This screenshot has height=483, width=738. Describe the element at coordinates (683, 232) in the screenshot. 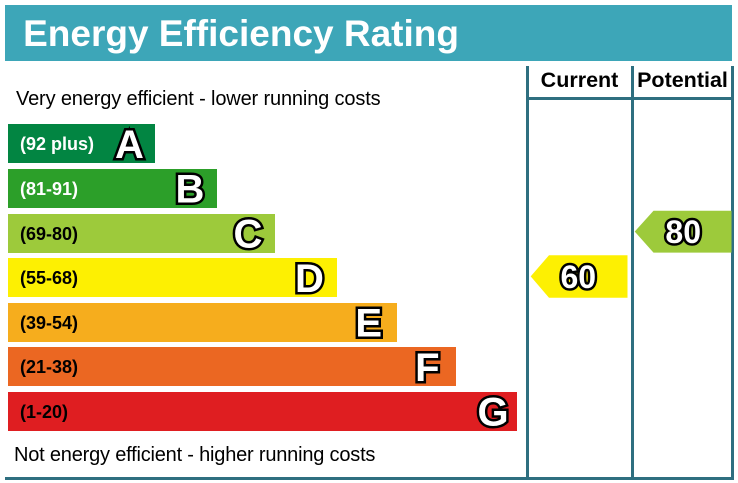

I see `svg-text: 80` at that location.